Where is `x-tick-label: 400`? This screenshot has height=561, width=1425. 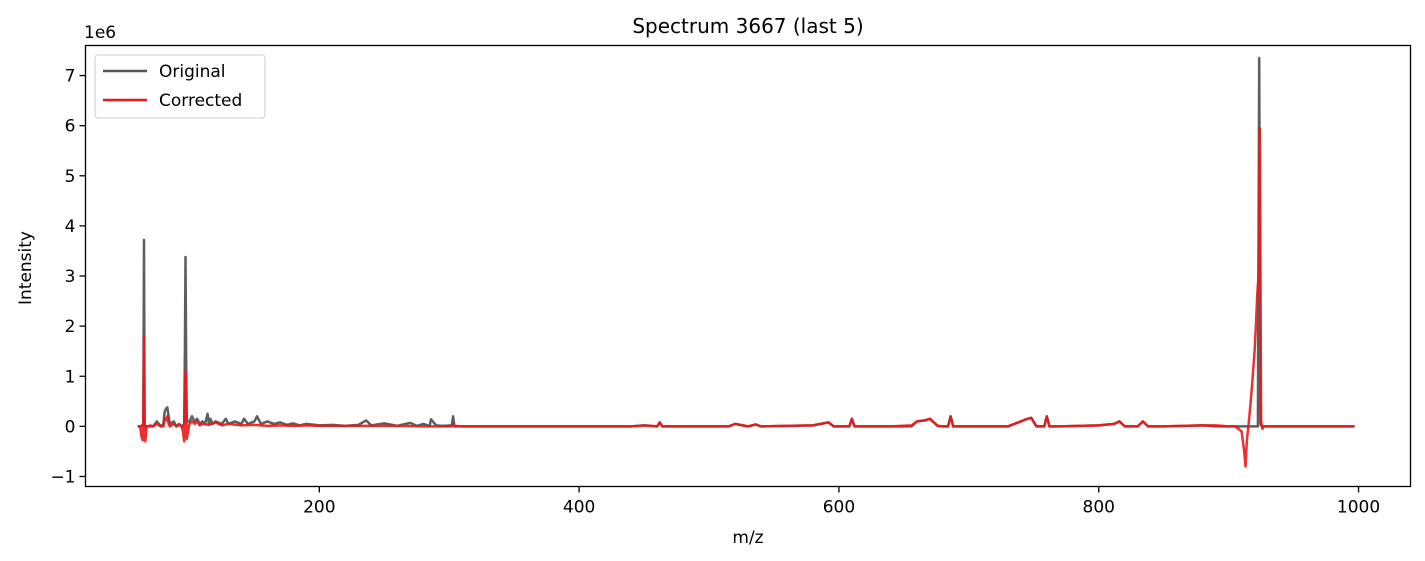 x-tick-label: 400 is located at coordinates (579, 508).